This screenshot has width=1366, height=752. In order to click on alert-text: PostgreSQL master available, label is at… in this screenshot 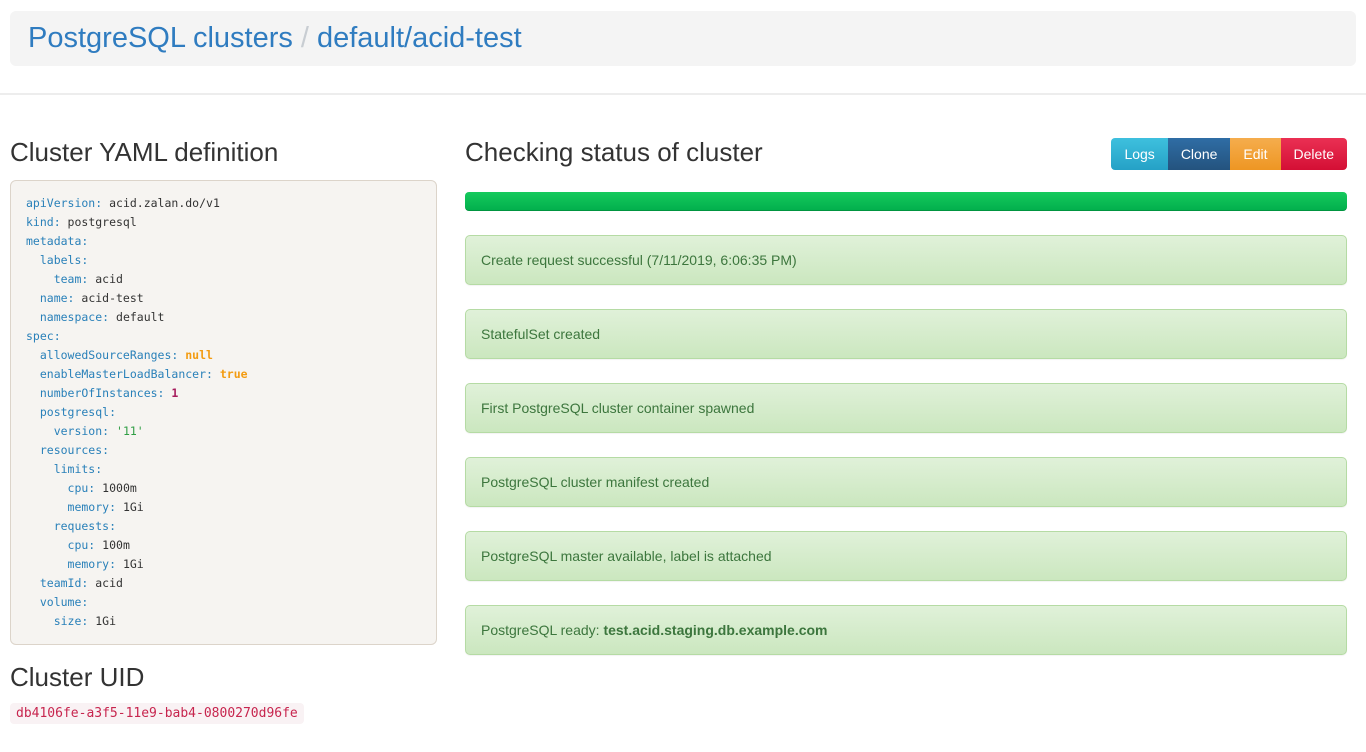, I will do `click(626, 556)`.